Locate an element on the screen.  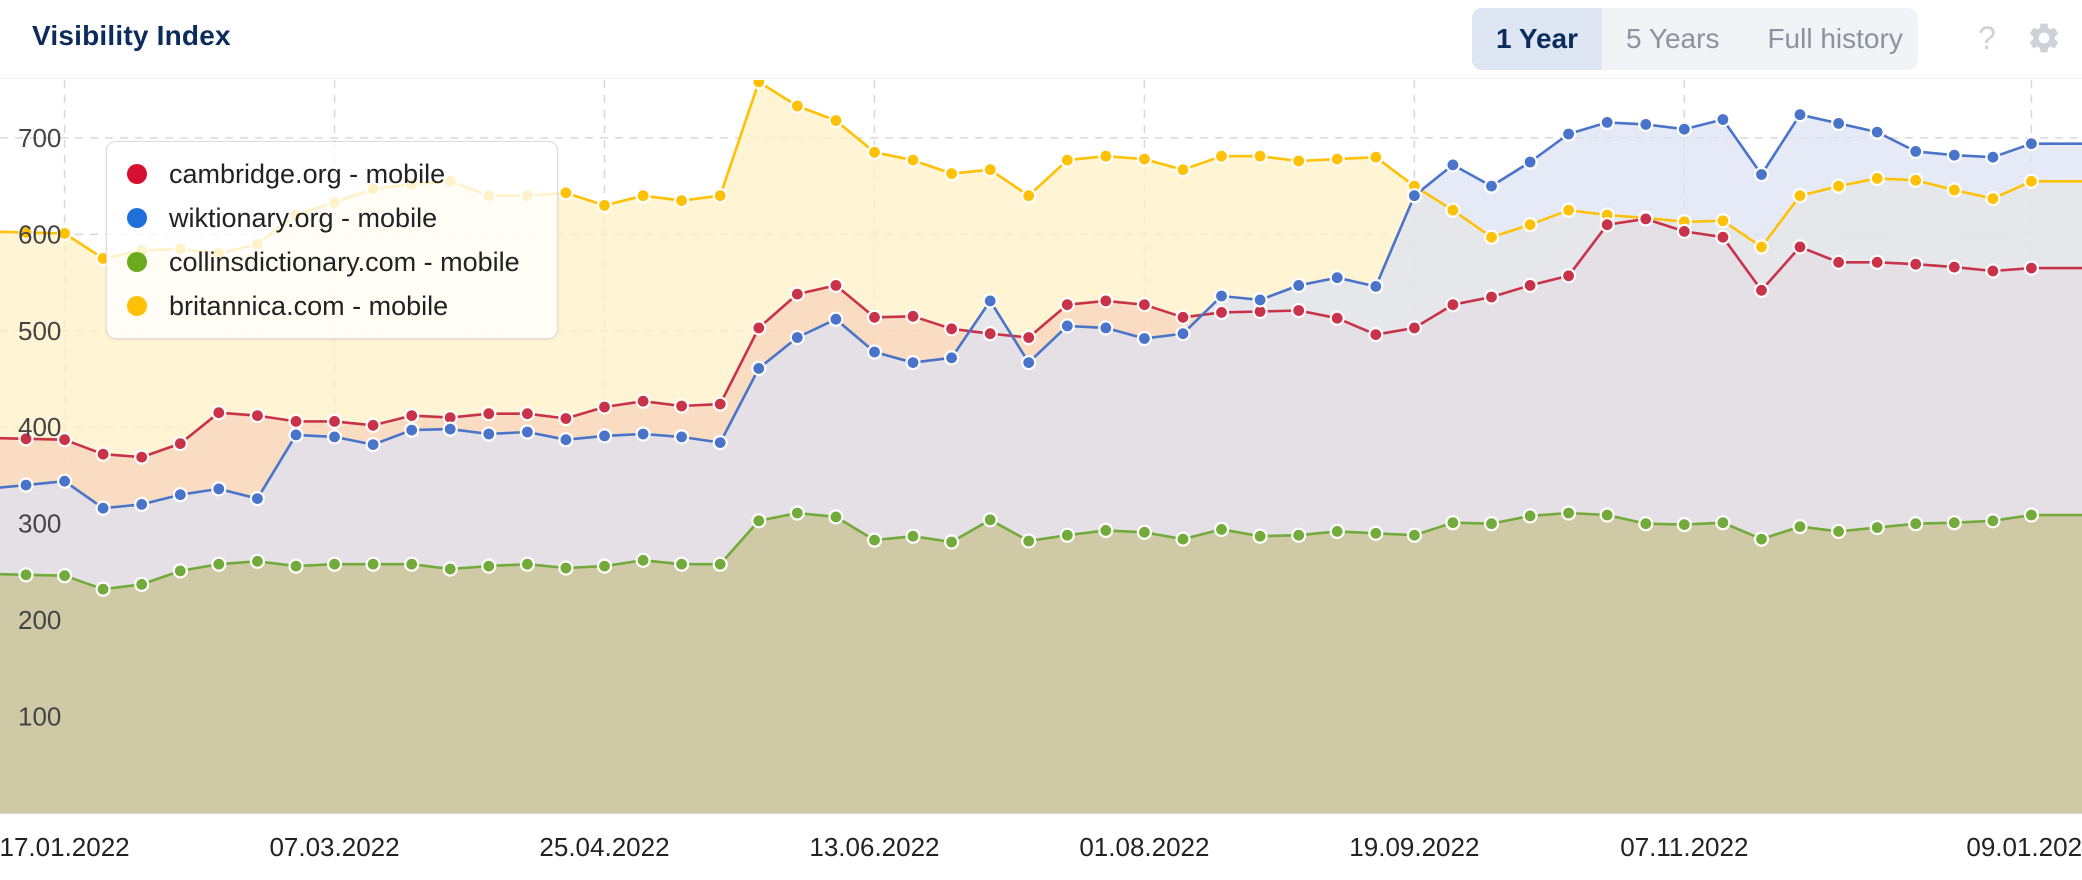
legend-item-britannica: britannica.com - mobile is located at coordinates (287, 306).